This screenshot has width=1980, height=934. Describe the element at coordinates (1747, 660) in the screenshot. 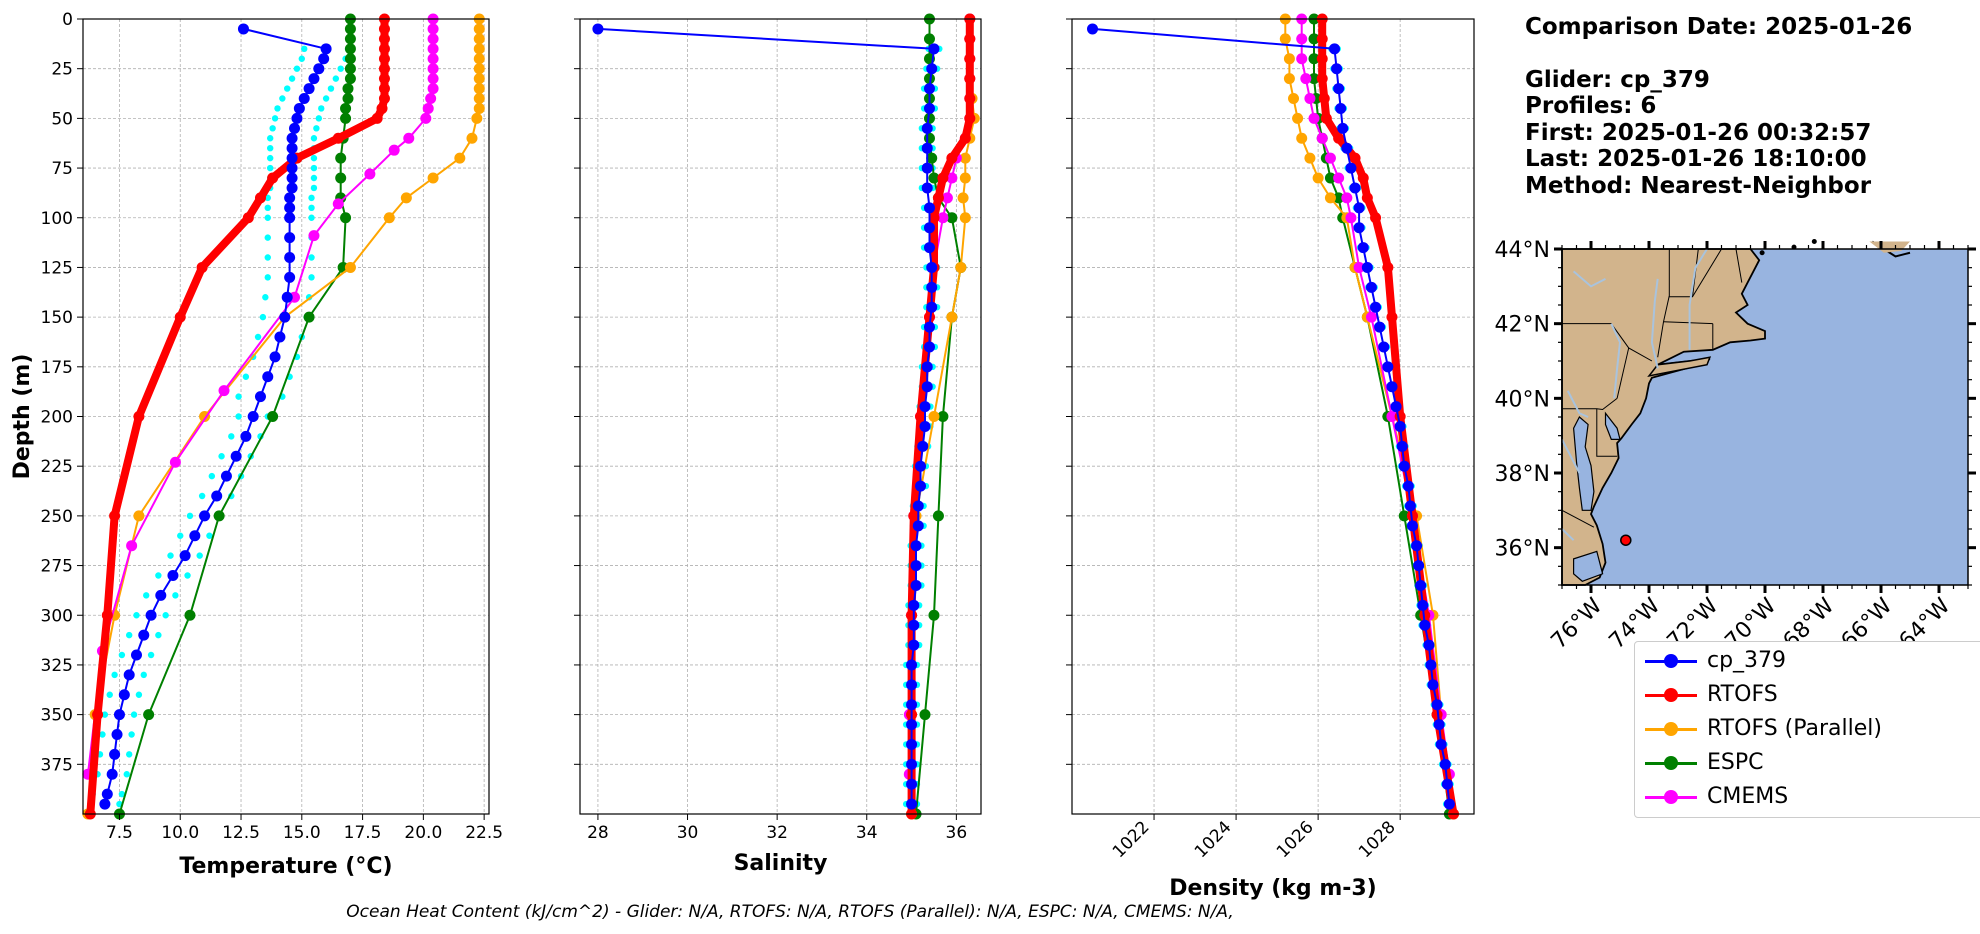

I see `legend-label: cp_379` at that location.